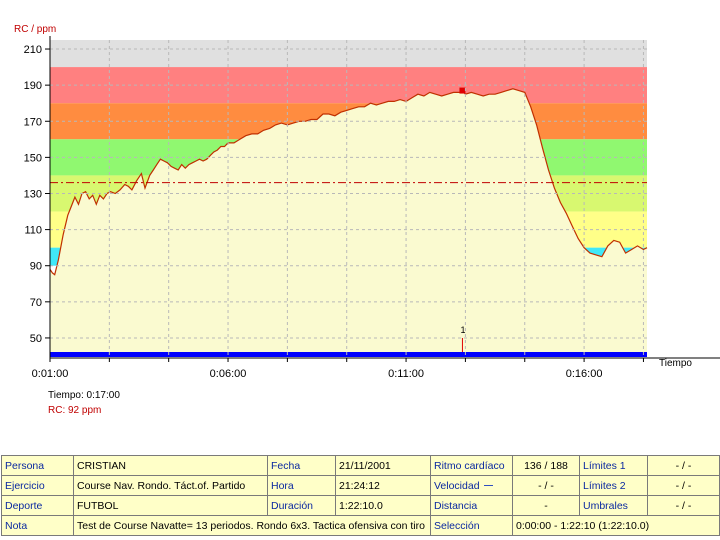  Describe the element at coordinates (613, 465) in the screenshot. I see `limites1-label: Límites 1` at that location.